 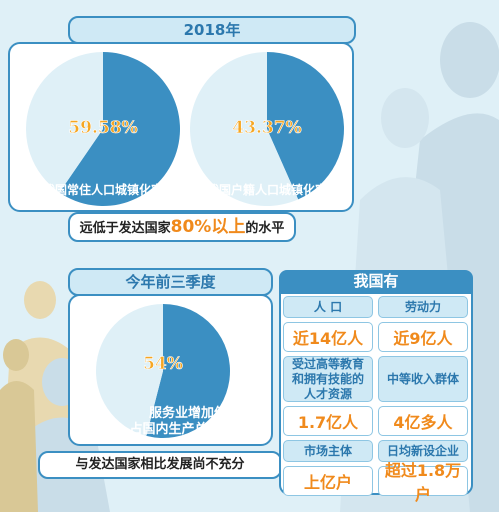 I want to click on pie-1-value-label: 43.37%, so click(x=266, y=128).